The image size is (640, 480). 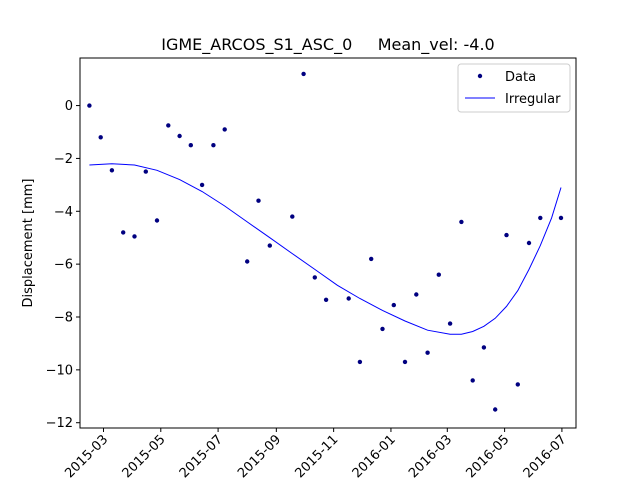 I want to click on y-tick-label: −2, so click(x=63, y=159).